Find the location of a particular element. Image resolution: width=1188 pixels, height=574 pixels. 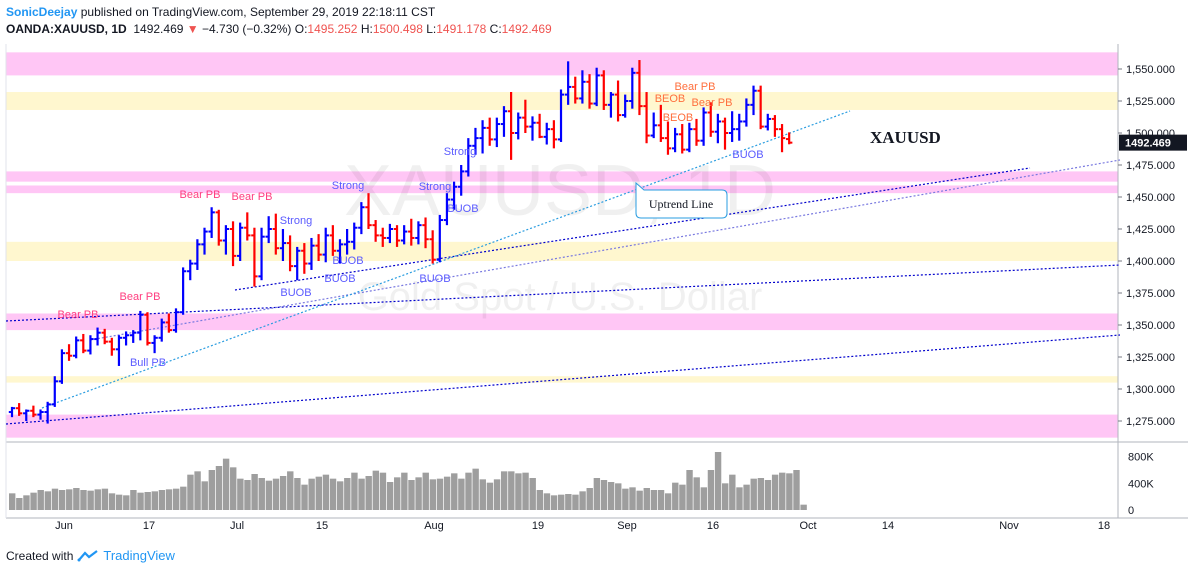

volume-tick-label: 800K is located at coordinates (1141, 458).